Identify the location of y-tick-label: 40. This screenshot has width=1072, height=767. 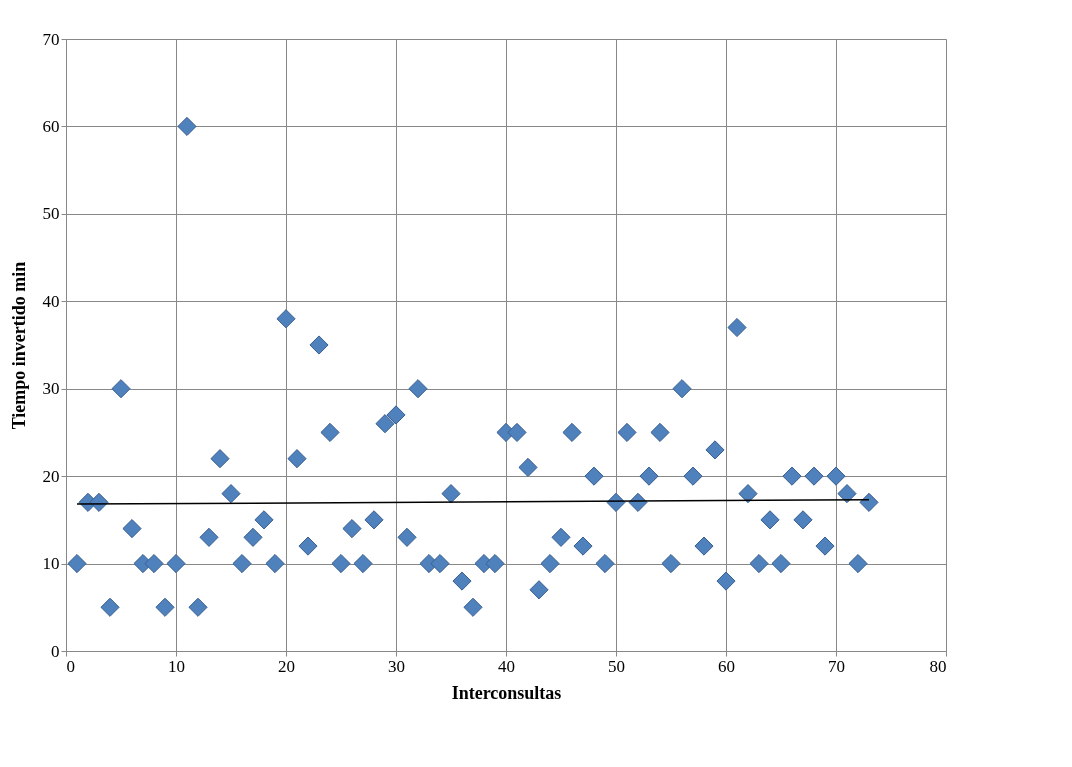
(51, 301).